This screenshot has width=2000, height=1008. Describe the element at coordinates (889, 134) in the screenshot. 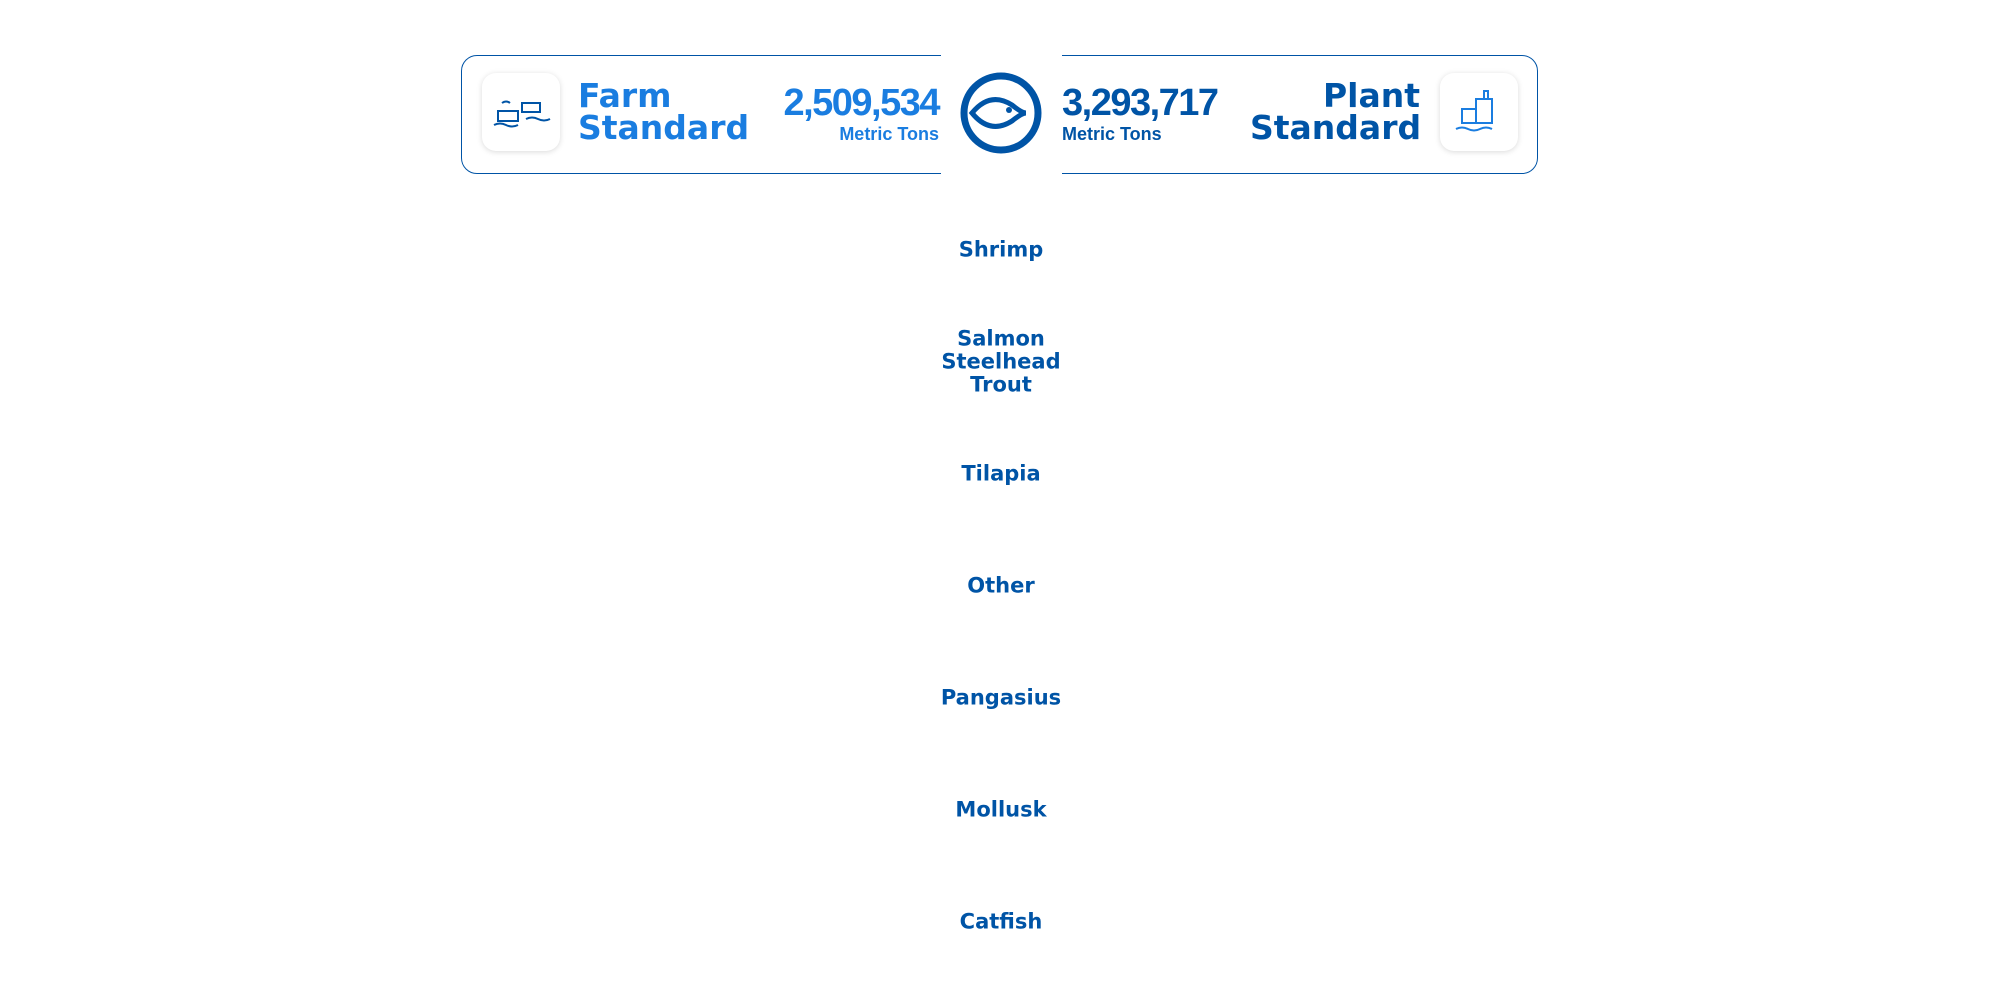

I see `farm-unit: Metric Tons` at that location.